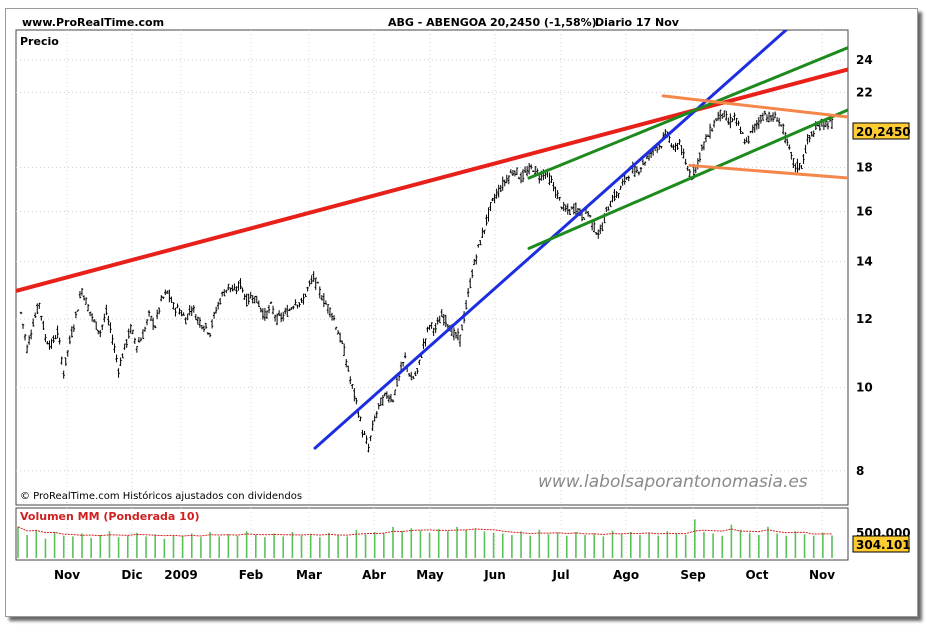 The width and height of the screenshot is (926, 626). Describe the element at coordinates (687, 113) in the screenshot. I see `green-channel-upper` at that location.